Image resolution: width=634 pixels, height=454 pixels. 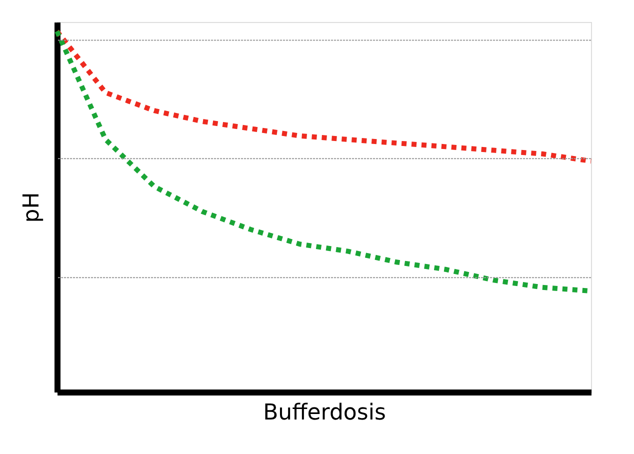 What do you see at coordinates (324, 413) in the screenshot?
I see `x-axis-title: Bufferdosis` at bounding box center [324, 413].